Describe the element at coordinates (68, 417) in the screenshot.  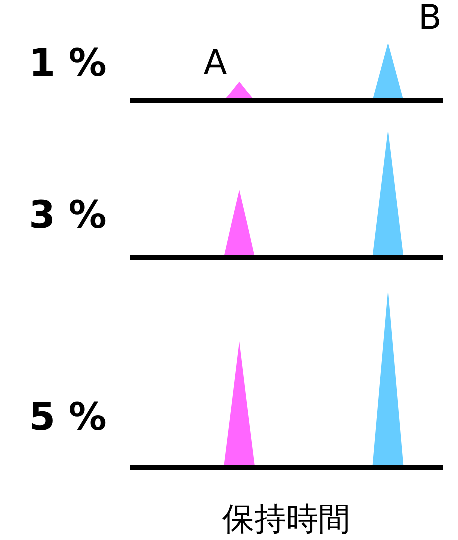
I see `y-axis-title: 5 %` at that location.